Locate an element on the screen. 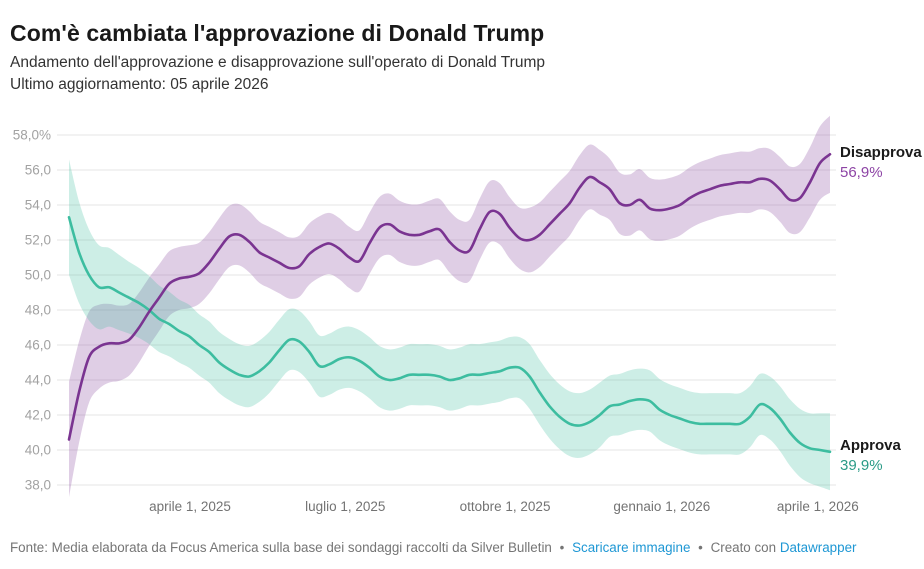 The height and width of the screenshot is (569, 924). svg-text: aprile 1, 2025 is located at coordinates (190, 506).